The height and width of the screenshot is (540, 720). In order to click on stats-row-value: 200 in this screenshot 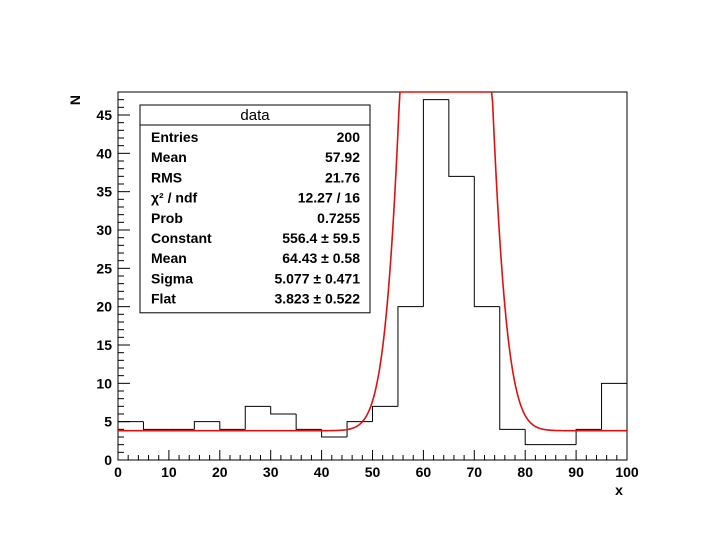, I will do `click(349, 137)`.